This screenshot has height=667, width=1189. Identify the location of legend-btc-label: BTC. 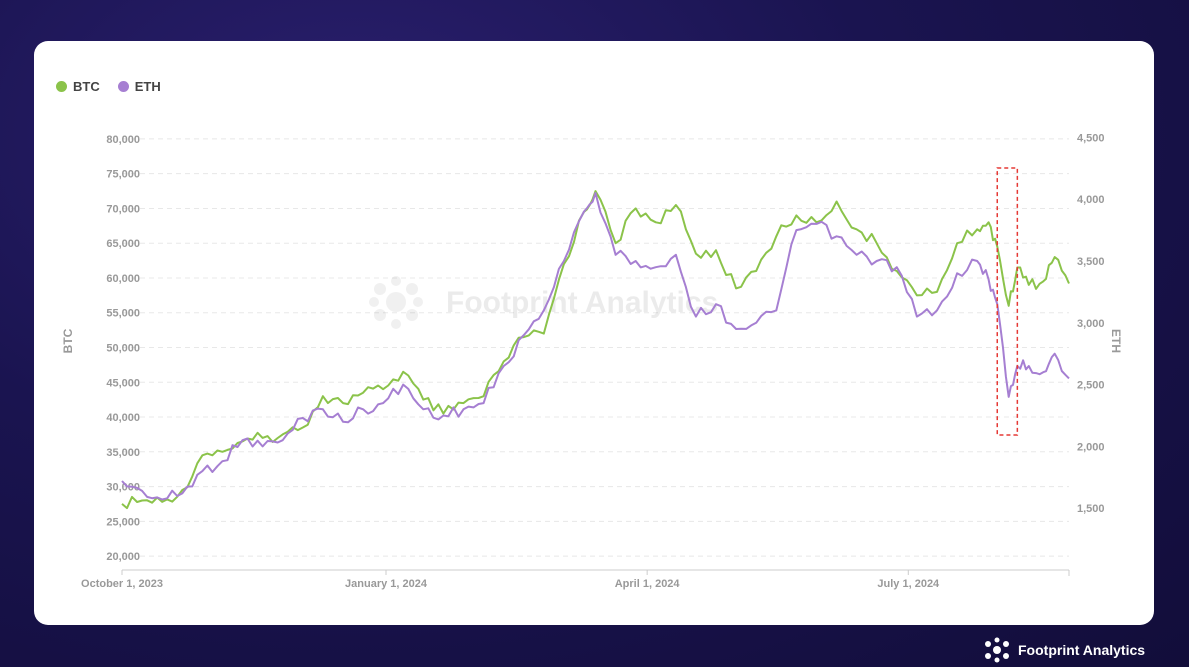
(86, 86).